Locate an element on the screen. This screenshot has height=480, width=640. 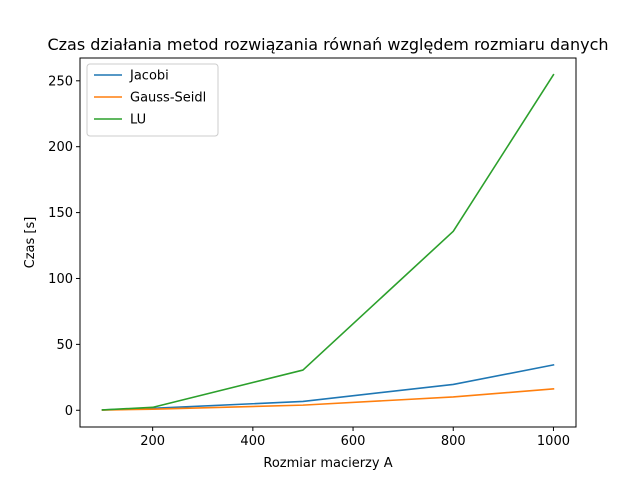
x-tick-label: 800 is located at coordinates (453, 441).